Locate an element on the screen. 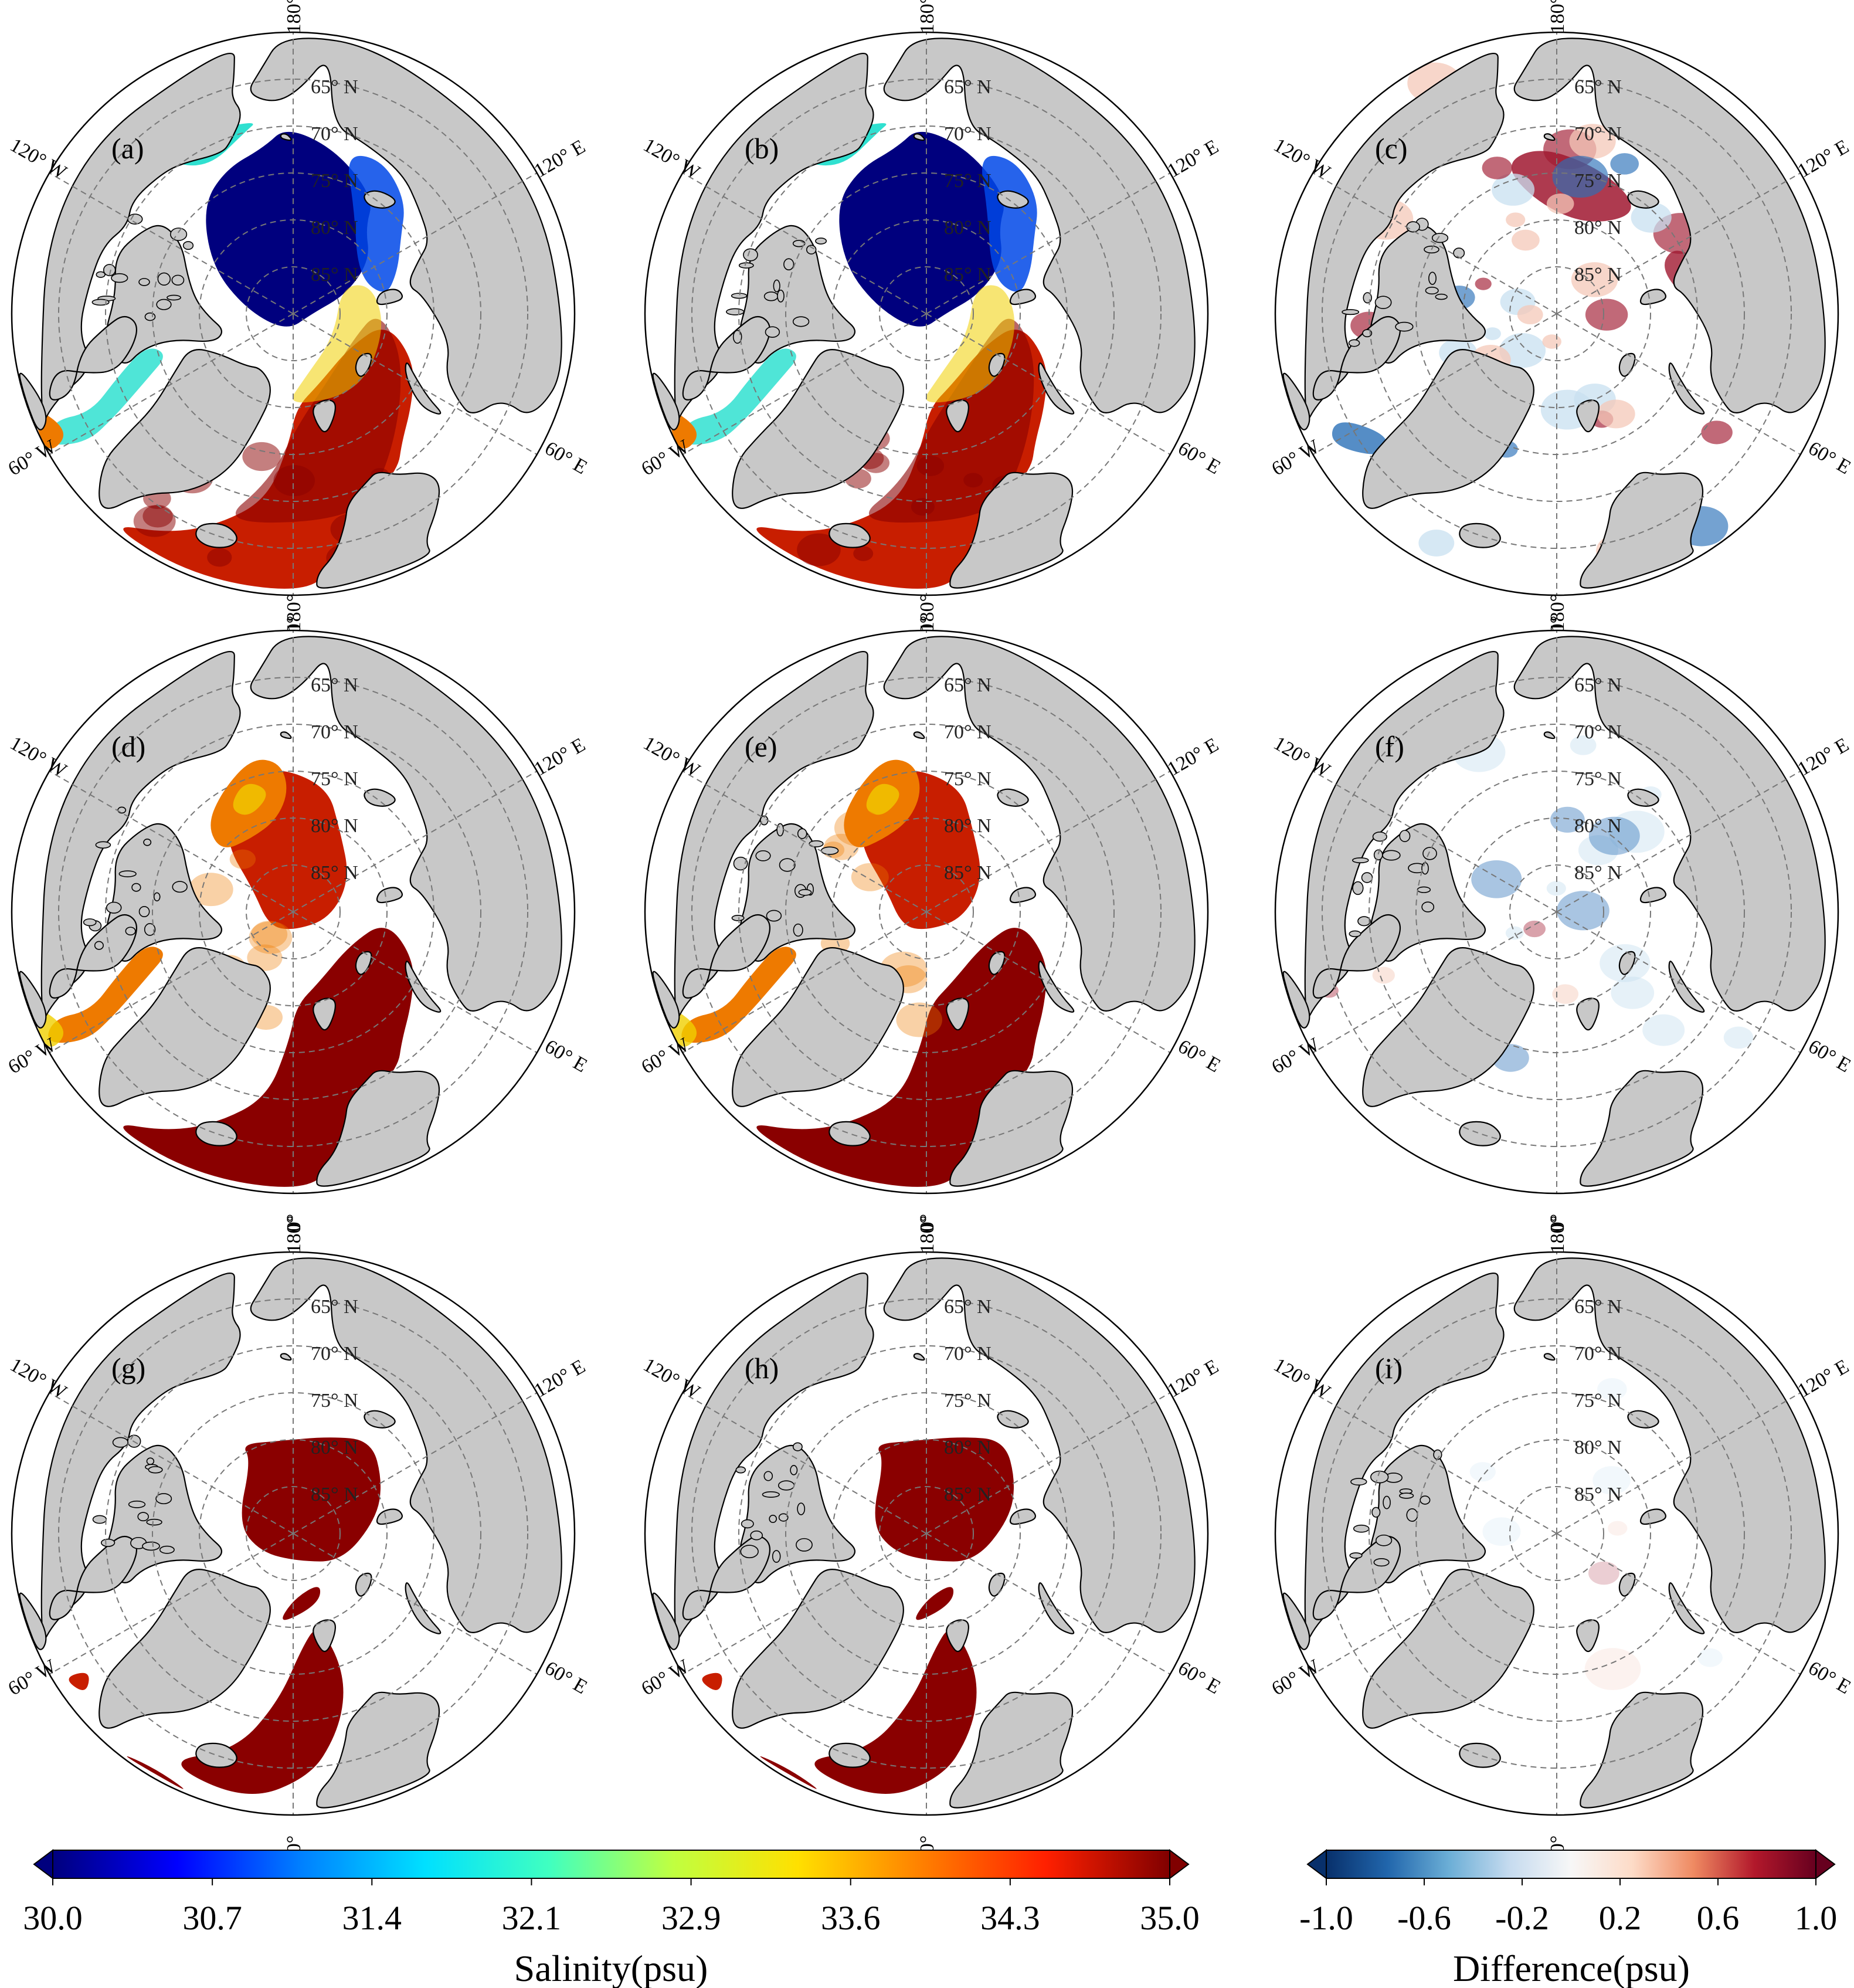  land-baffin is located at coordinates (93, 1578).